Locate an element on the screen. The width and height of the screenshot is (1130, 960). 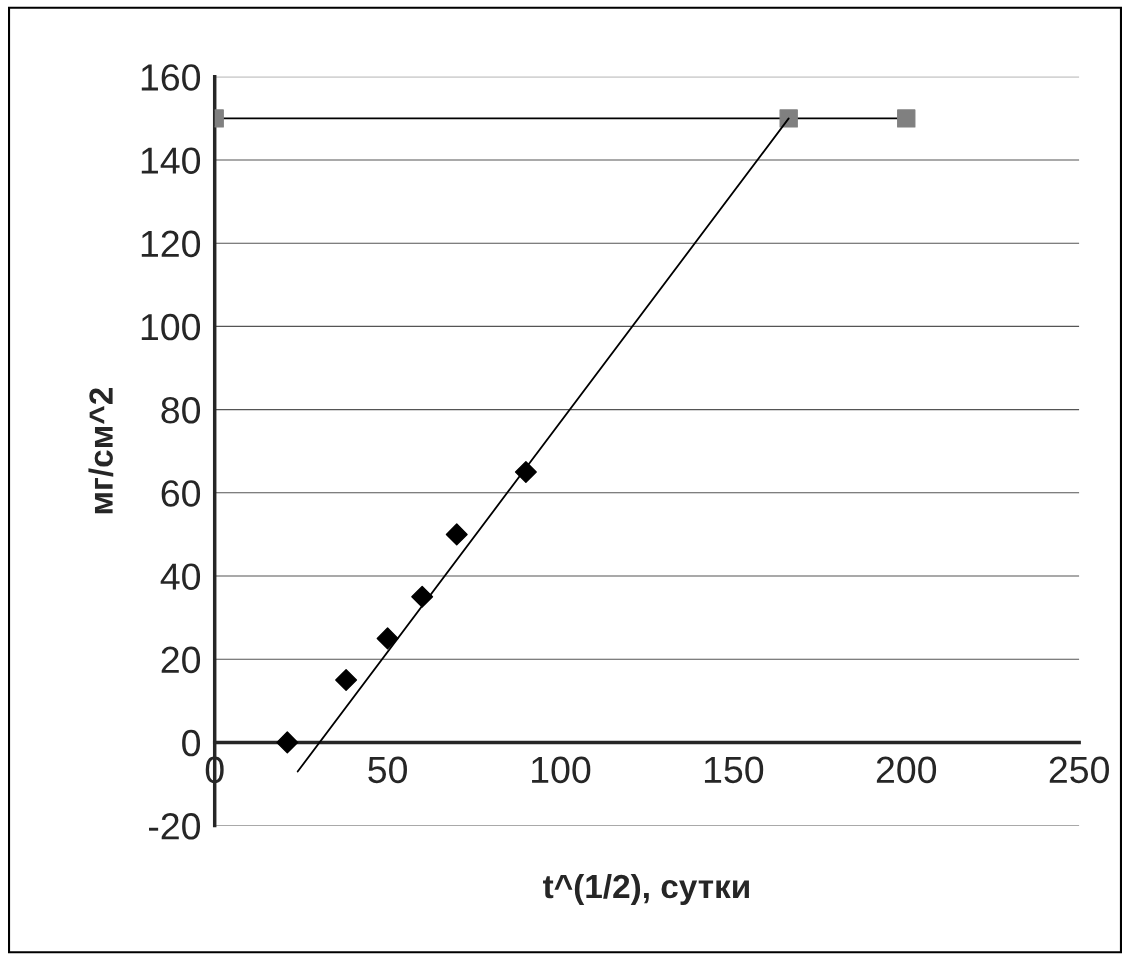
y-tick-label: 60 is located at coordinates (181, 493).